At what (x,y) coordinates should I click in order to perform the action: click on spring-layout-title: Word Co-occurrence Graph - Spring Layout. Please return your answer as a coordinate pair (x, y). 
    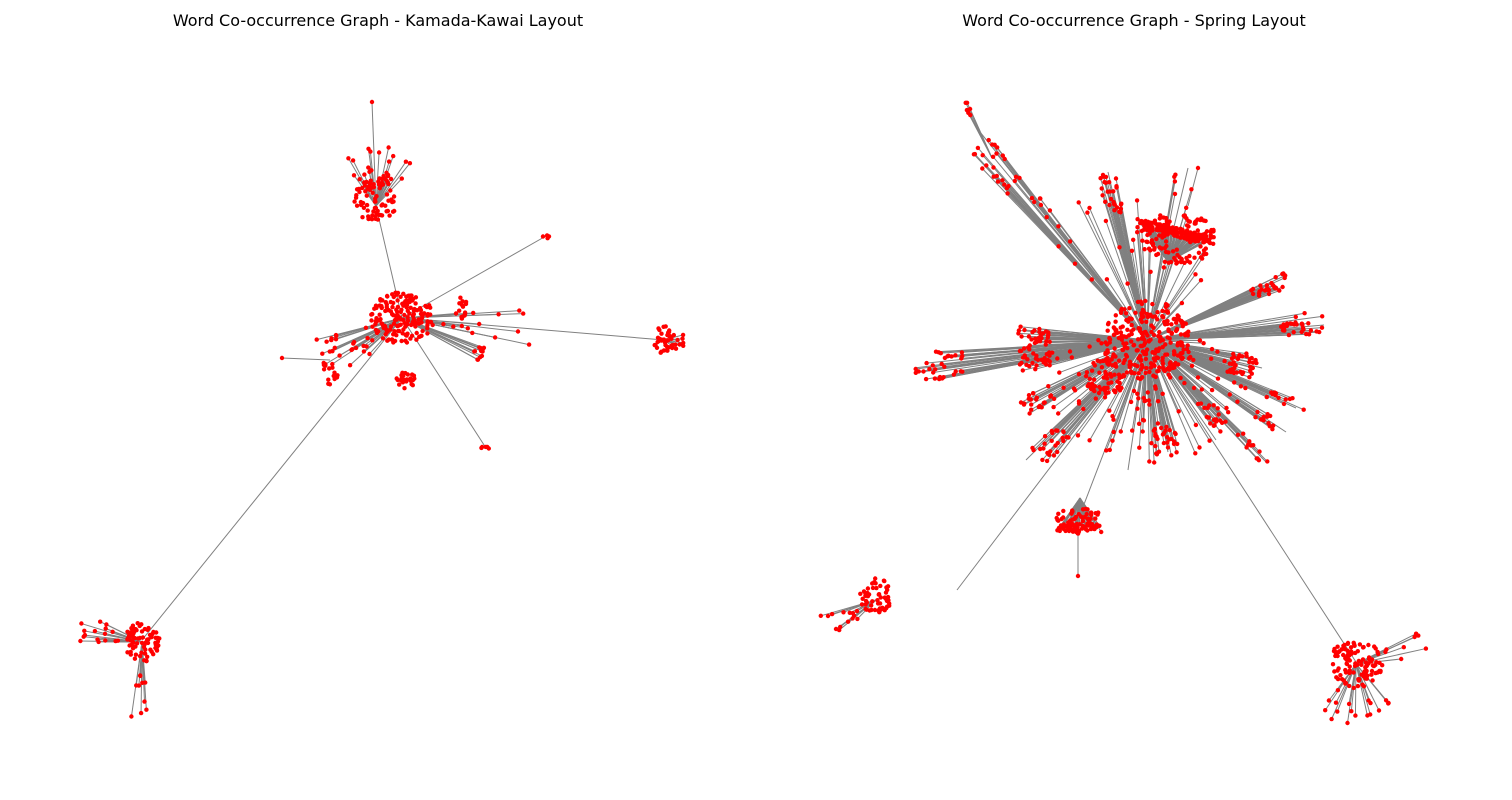
    Looking at the image, I should click on (1134, 20).